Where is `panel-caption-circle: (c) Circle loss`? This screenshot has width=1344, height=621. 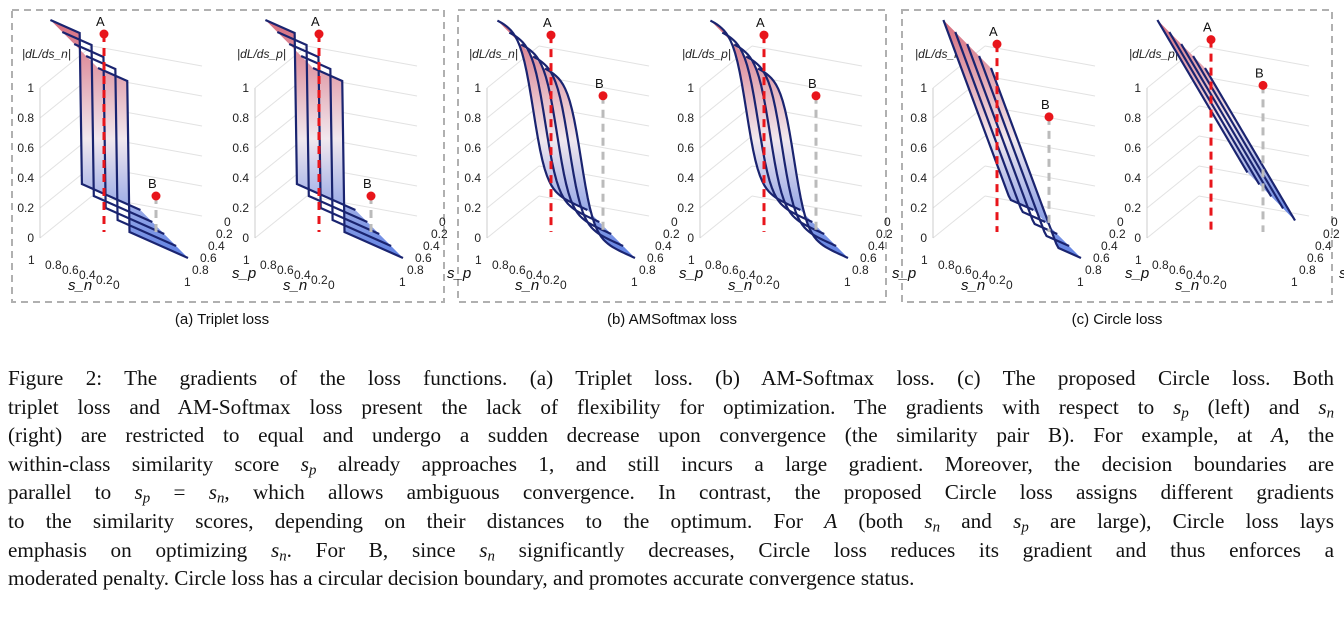
panel-caption-circle: (c) Circle loss is located at coordinates (1117, 319).